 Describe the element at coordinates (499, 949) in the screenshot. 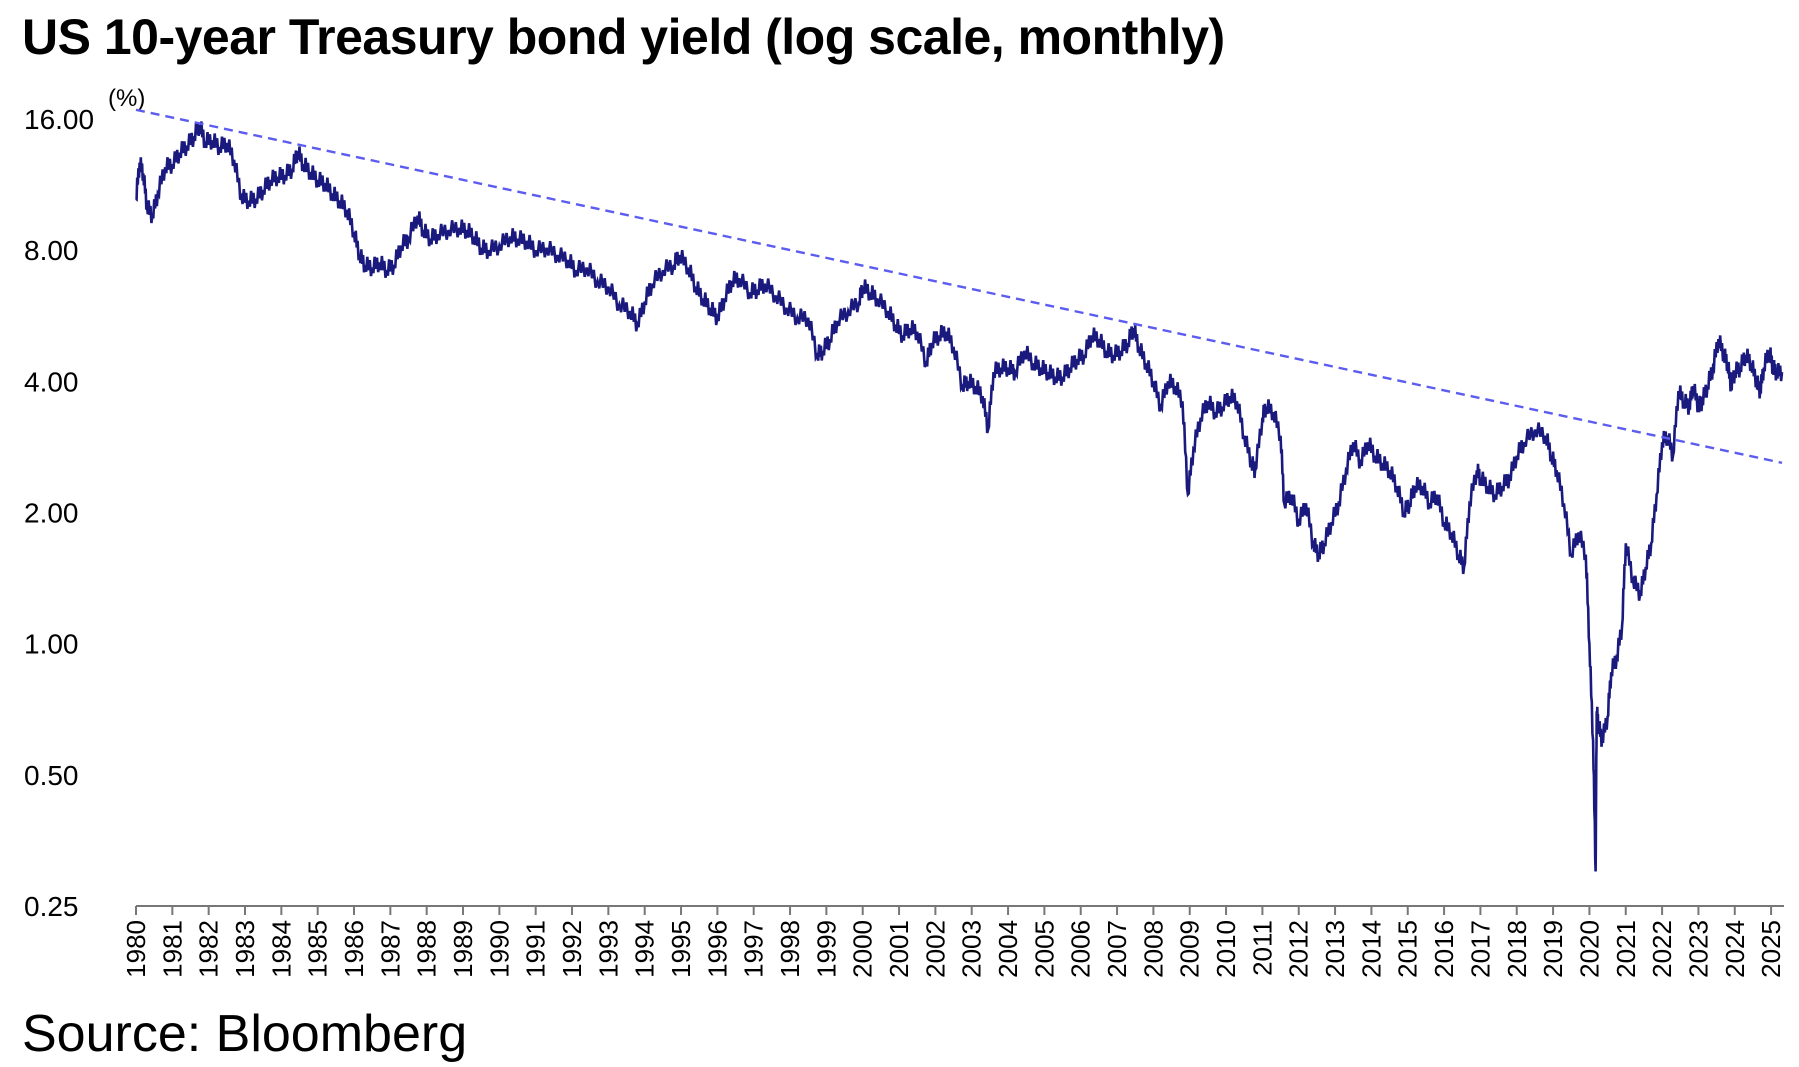

I see `x-tick-label: 1990` at that location.